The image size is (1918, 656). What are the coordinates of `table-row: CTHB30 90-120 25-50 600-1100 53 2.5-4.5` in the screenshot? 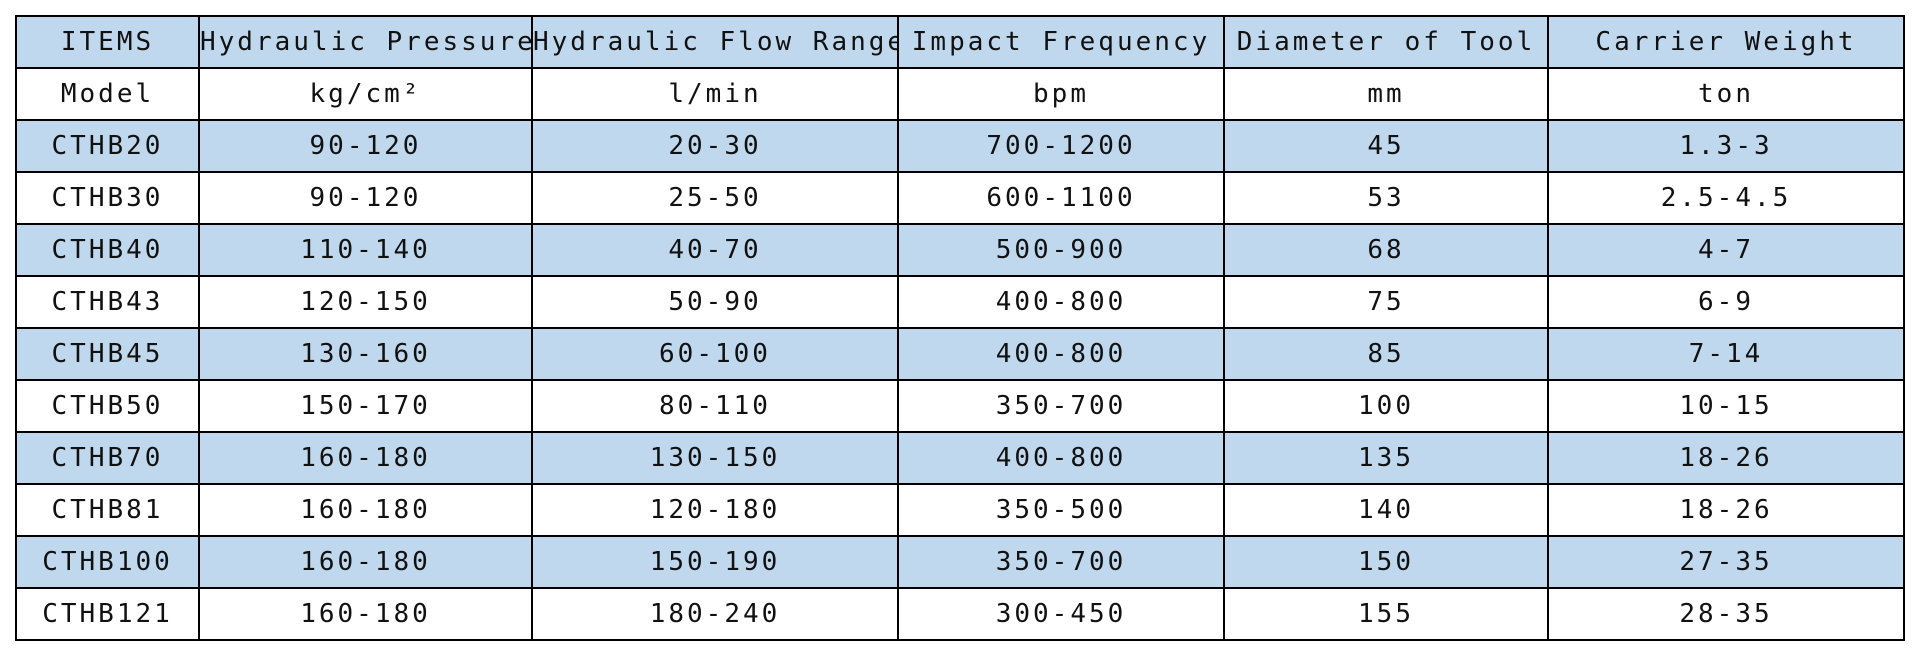 It's located at (960, 198).